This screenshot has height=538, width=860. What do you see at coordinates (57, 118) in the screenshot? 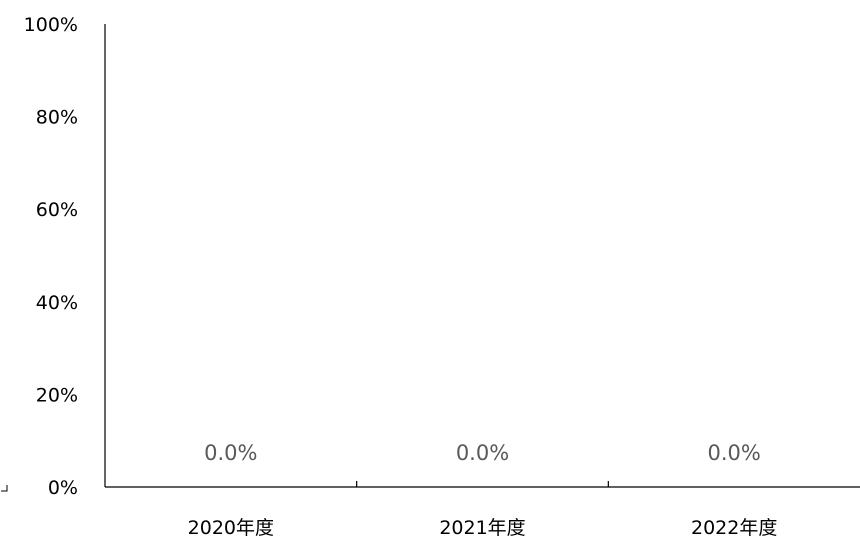
I see `y-tick-label: 80%` at bounding box center [57, 118].